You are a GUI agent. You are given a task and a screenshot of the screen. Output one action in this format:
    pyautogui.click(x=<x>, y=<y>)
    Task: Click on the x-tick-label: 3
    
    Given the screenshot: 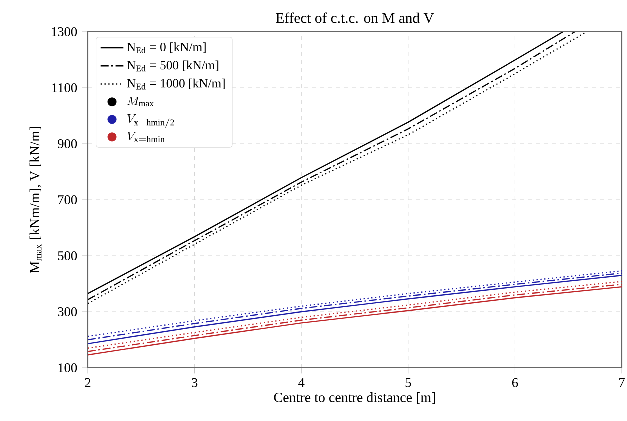 What is the action you would take?
    pyautogui.click(x=195, y=383)
    